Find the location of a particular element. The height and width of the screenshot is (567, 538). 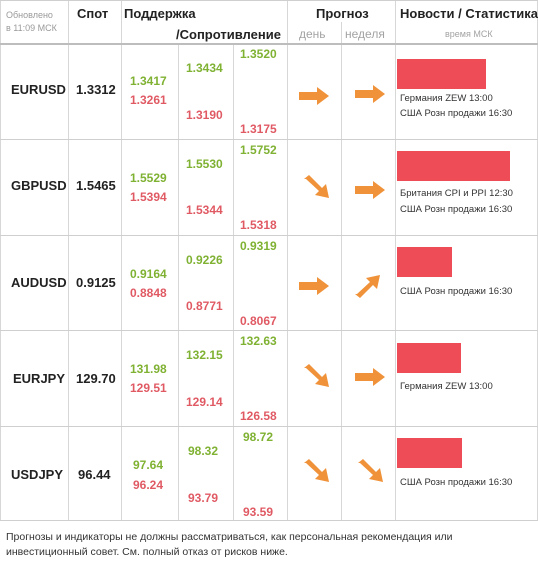

spot-value: 0.9125 is located at coordinates (96, 282).